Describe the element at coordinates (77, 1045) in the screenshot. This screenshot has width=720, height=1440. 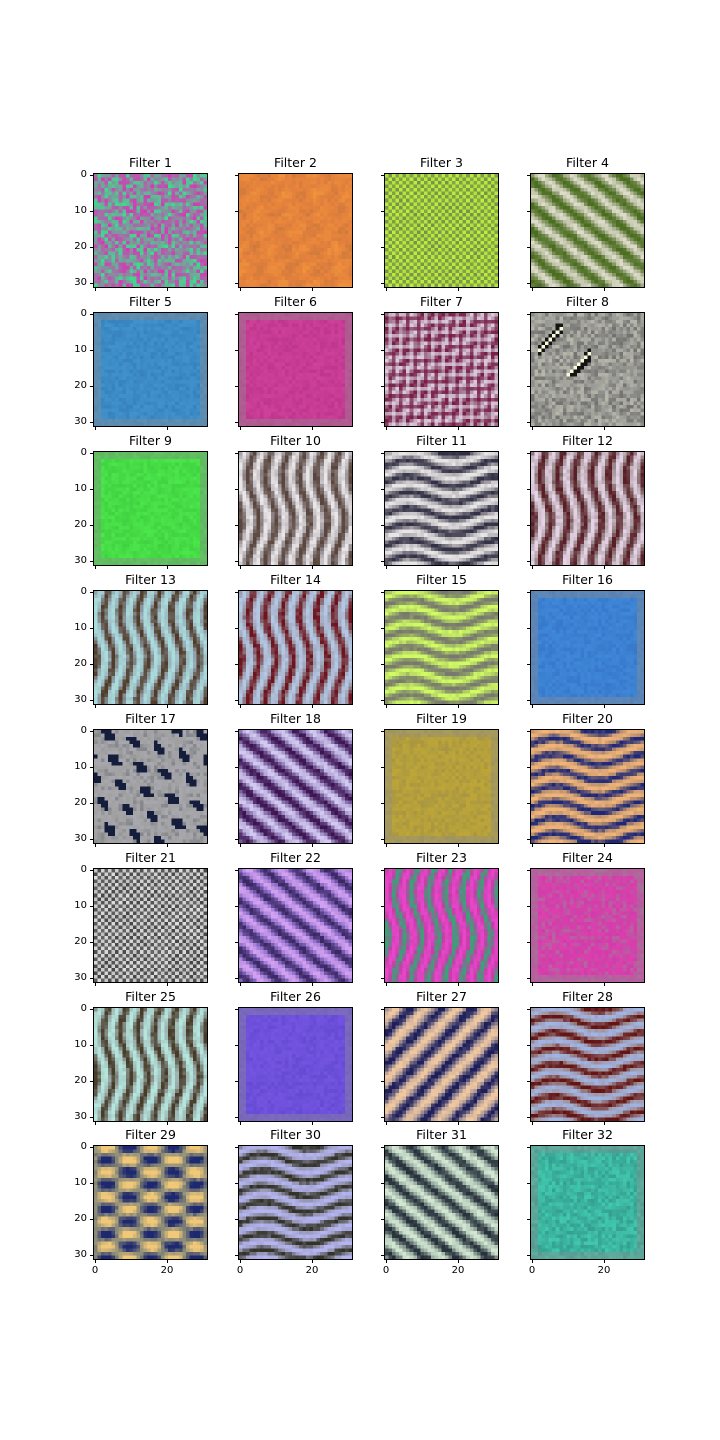
I see `y-tick-label: 10` at that location.